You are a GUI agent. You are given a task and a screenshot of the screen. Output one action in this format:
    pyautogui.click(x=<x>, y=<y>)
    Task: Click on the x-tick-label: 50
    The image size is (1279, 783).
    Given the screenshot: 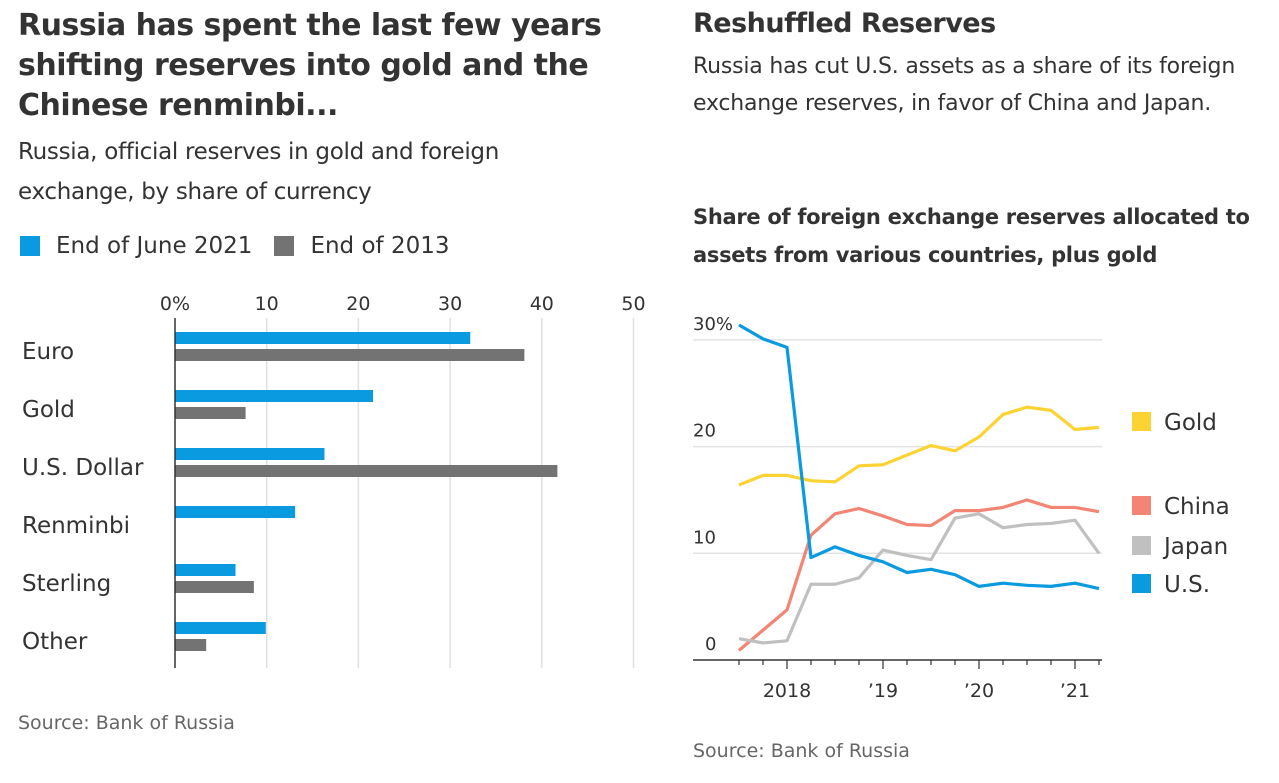 What is the action you would take?
    pyautogui.click(x=633, y=304)
    